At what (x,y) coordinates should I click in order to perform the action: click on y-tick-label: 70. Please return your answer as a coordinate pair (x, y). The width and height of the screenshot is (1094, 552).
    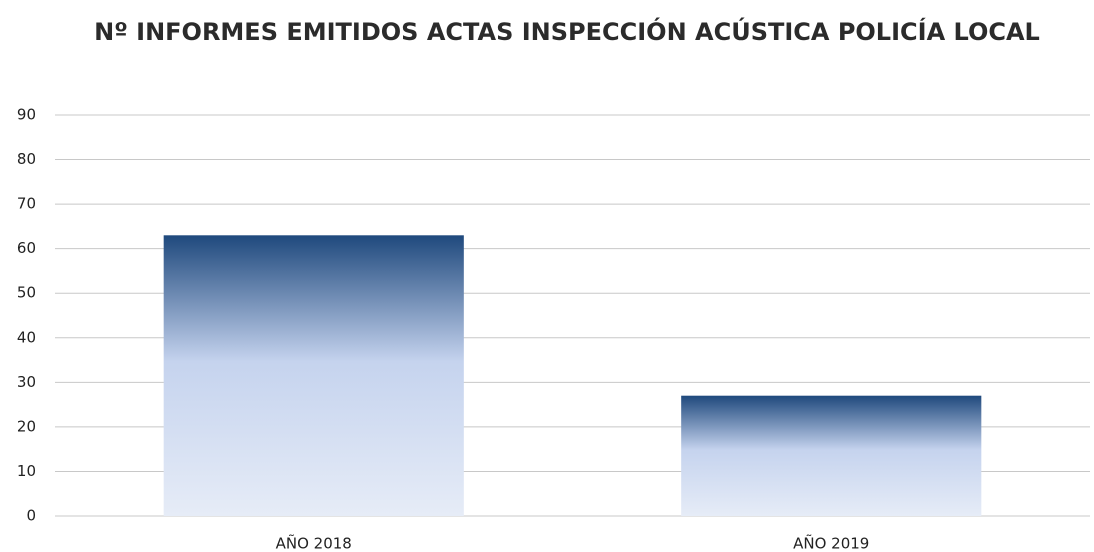
    Looking at the image, I should click on (26, 204).